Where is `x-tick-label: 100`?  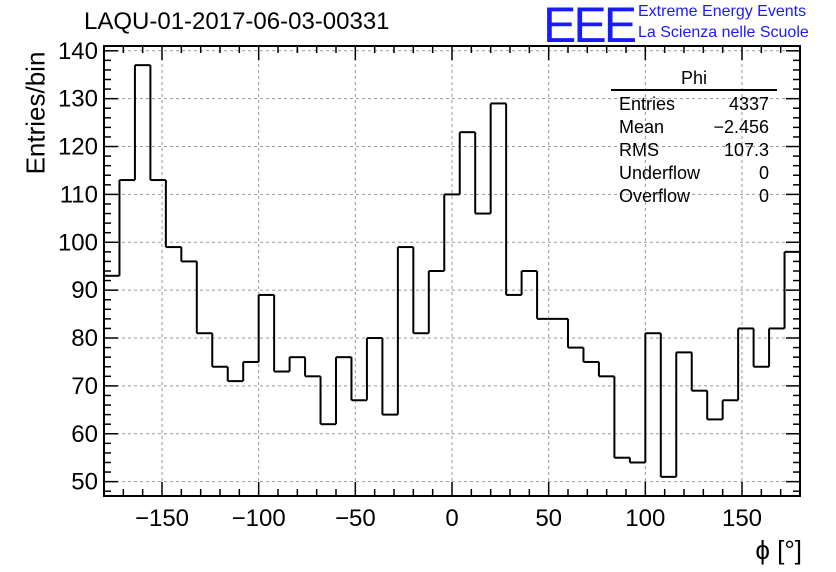 x-tick-label: 100 is located at coordinates (645, 518).